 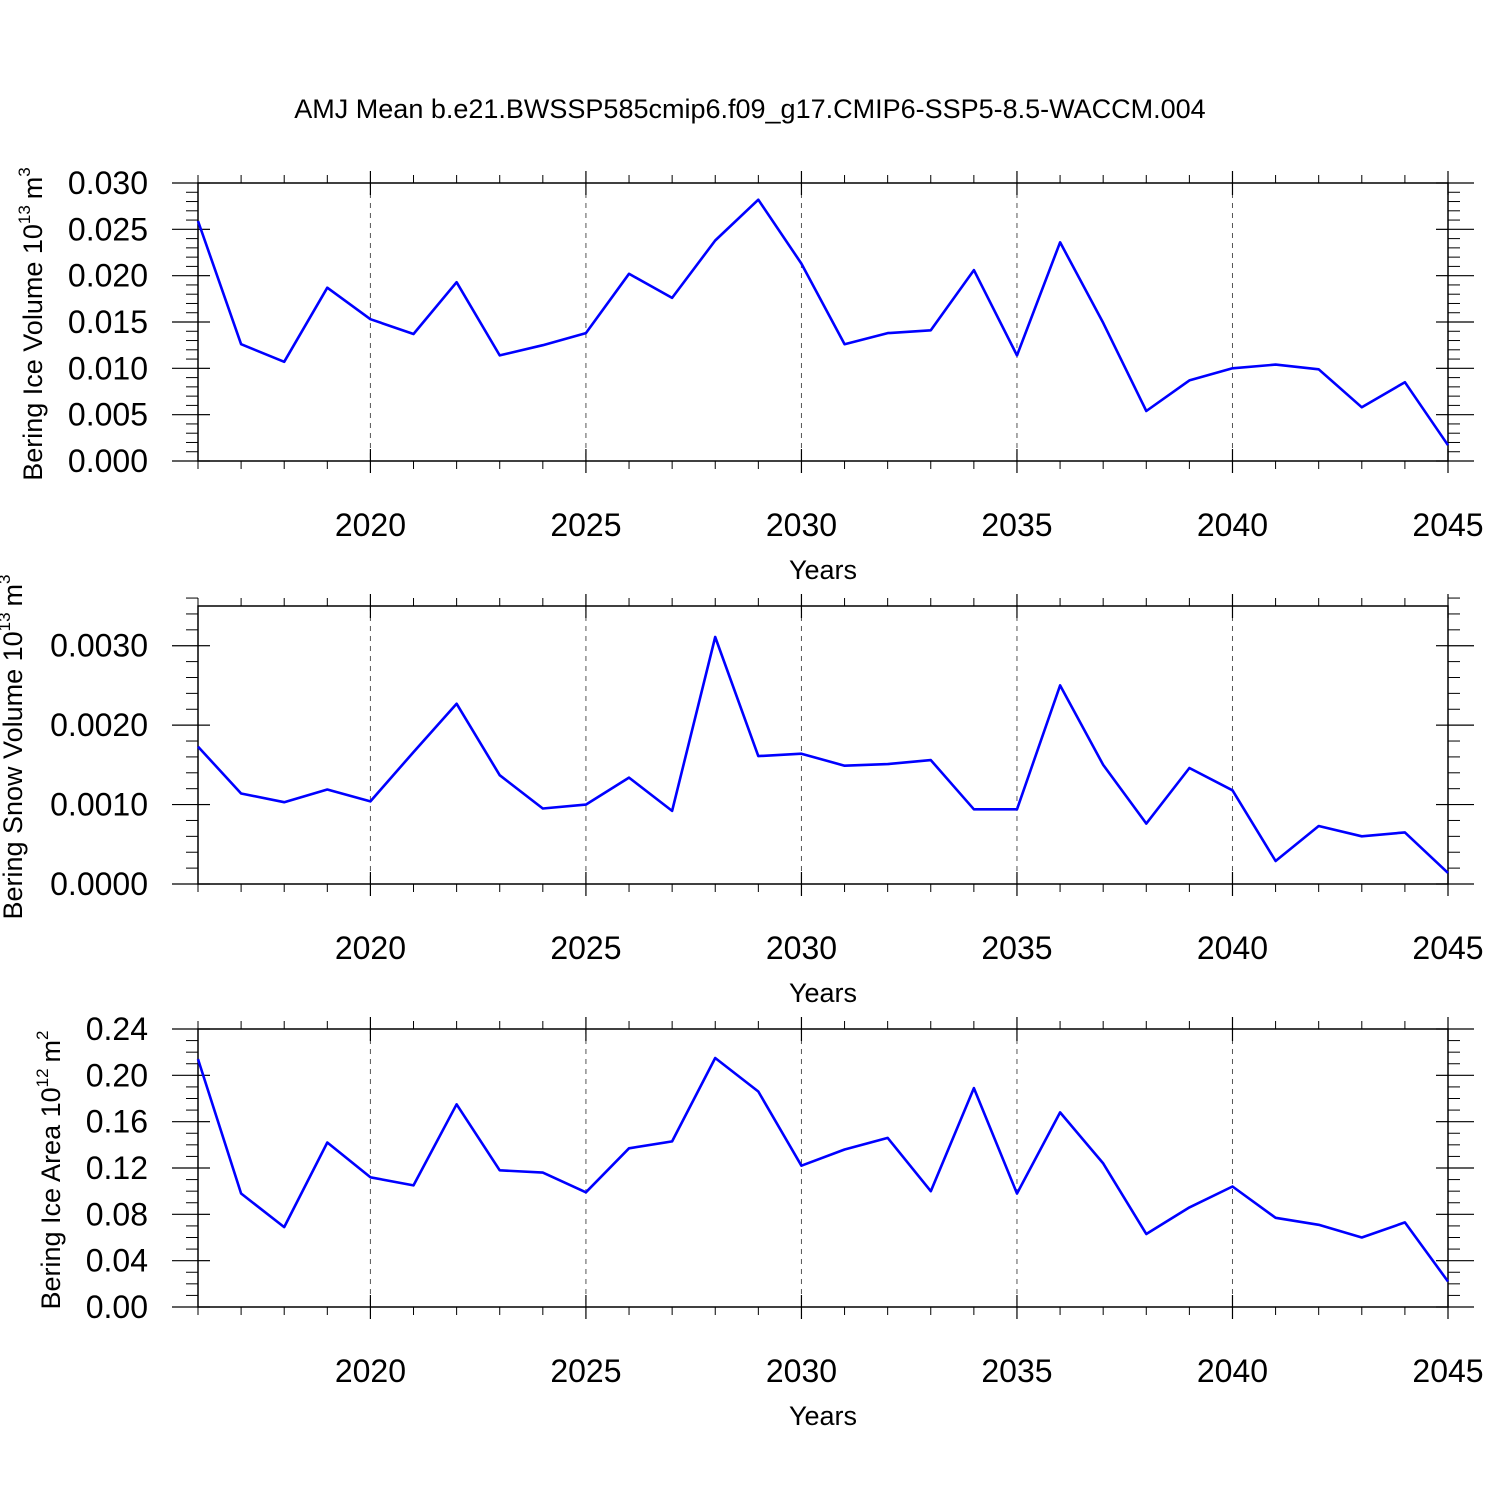 What do you see at coordinates (108, 229) in the screenshot?
I see `y-tick-label: 0.025` at bounding box center [108, 229].